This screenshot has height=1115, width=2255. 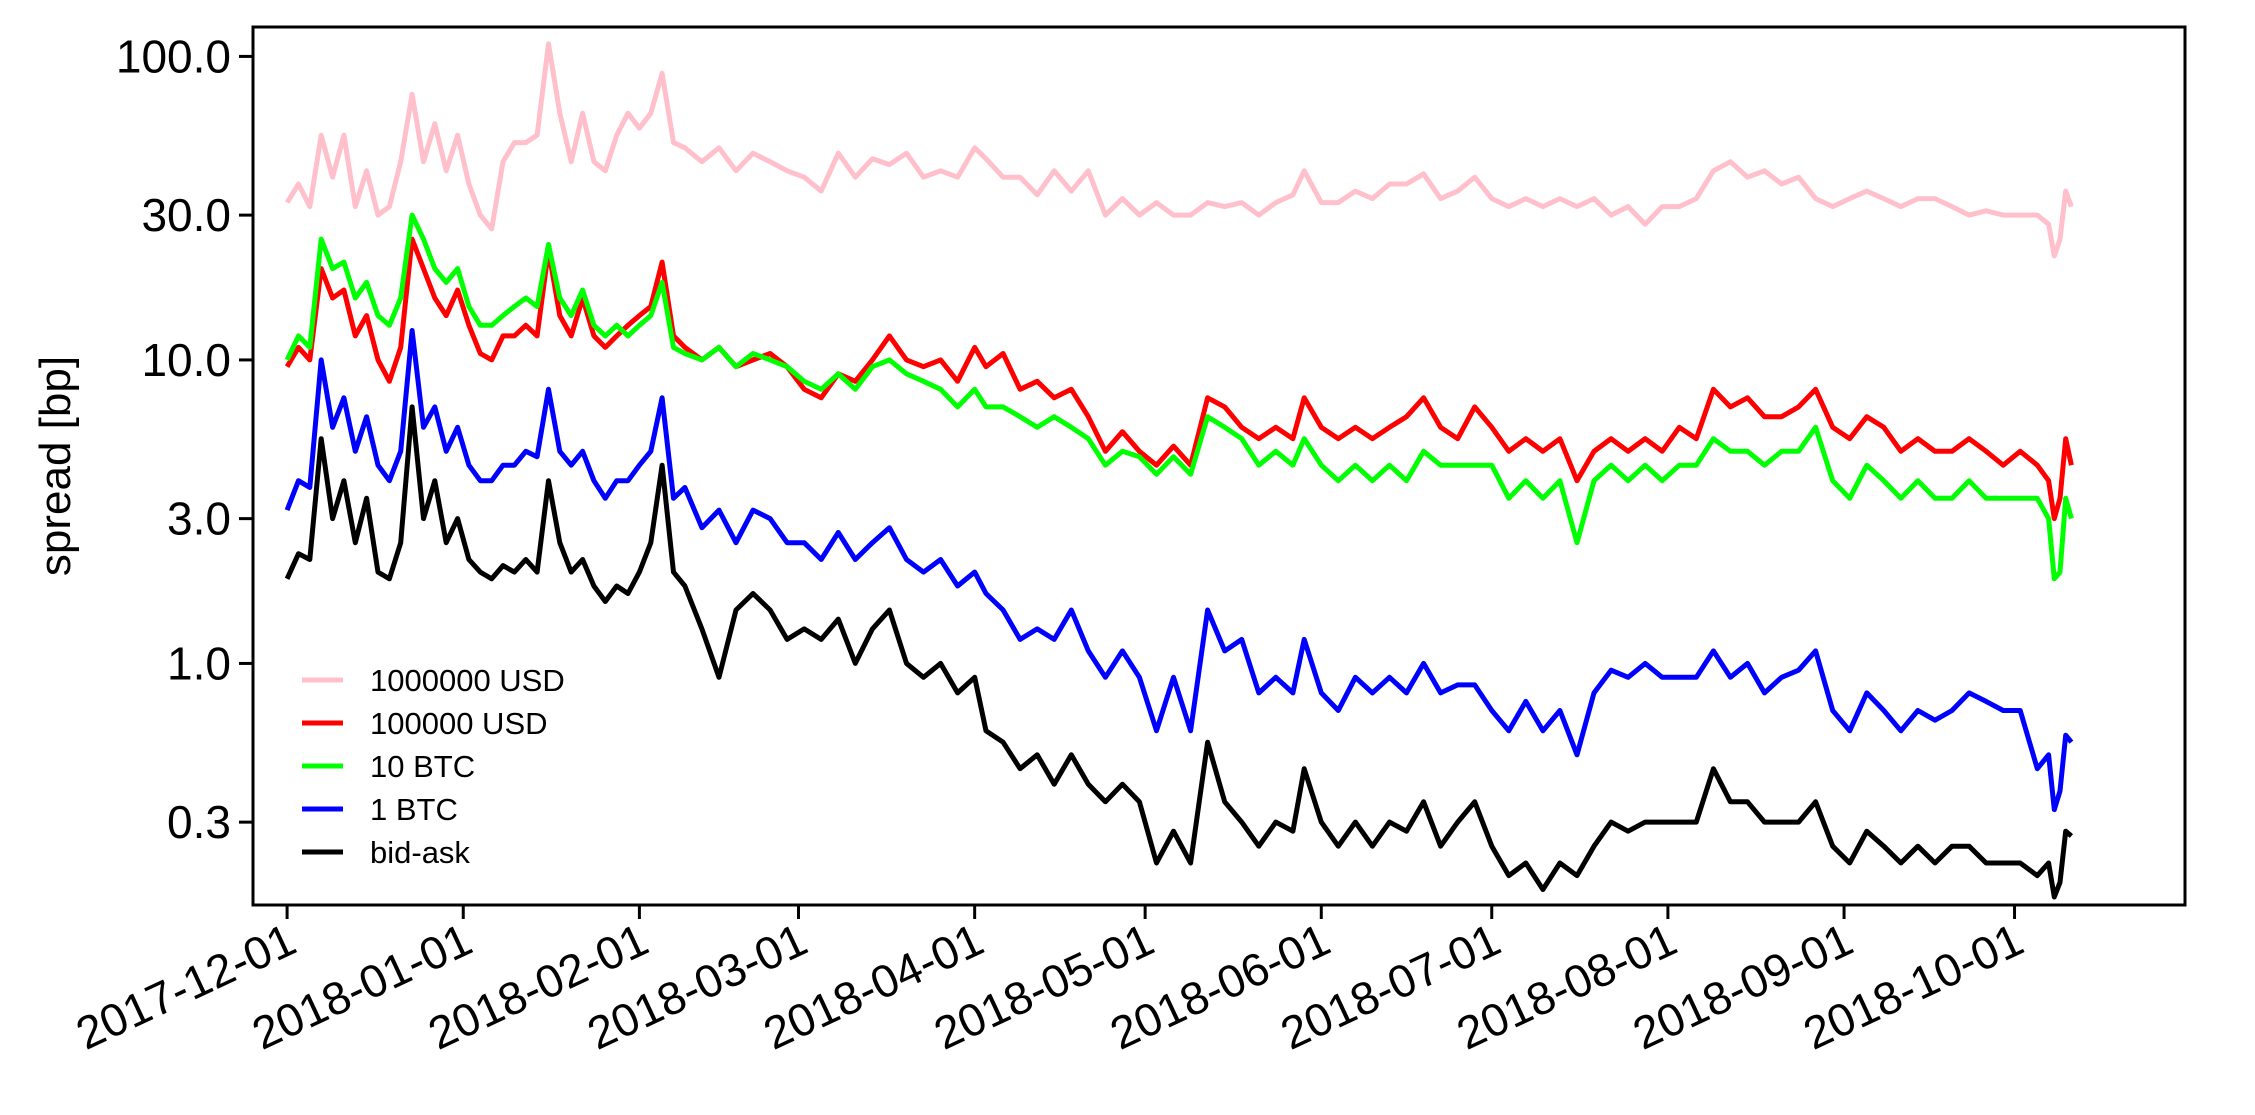 I want to click on y-tick-label: 3.0, so click(x=199, y=519).